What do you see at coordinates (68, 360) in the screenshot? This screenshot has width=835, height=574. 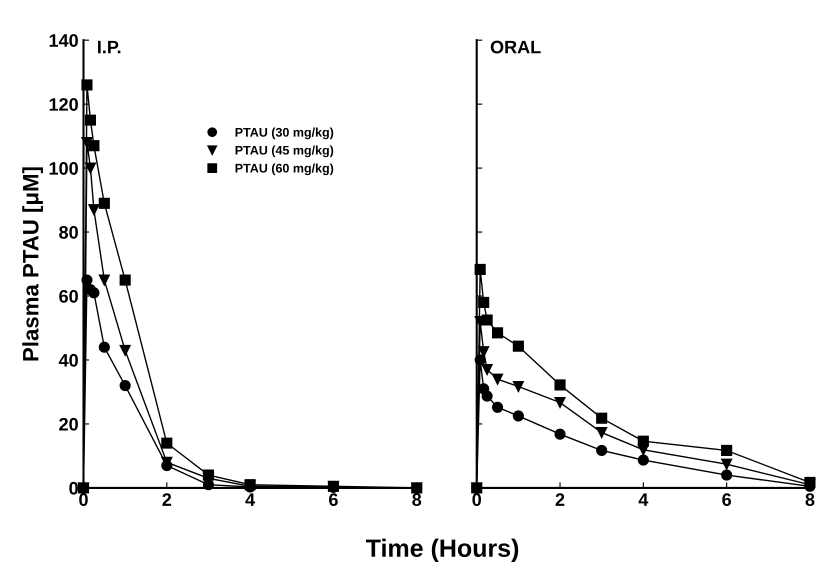 I see `y-tick-label: 40` at bounding box center [68, 360].